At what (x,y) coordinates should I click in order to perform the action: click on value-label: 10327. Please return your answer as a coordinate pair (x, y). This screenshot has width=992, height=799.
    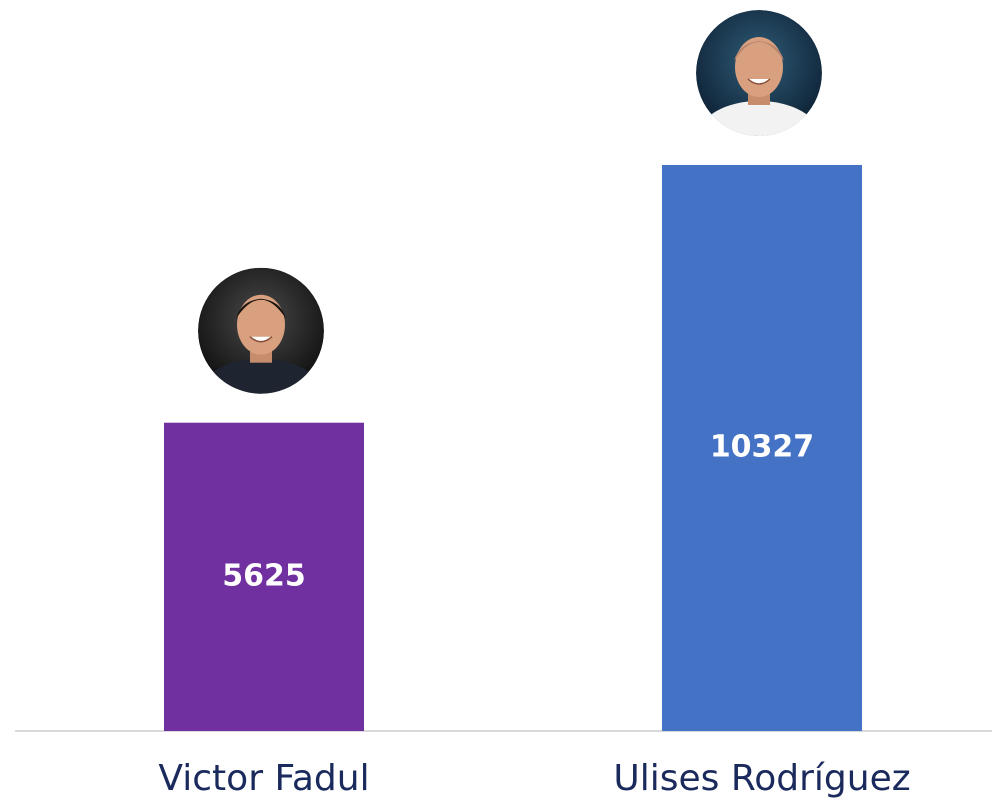
    Looking at the image, I should click on (762, 447).